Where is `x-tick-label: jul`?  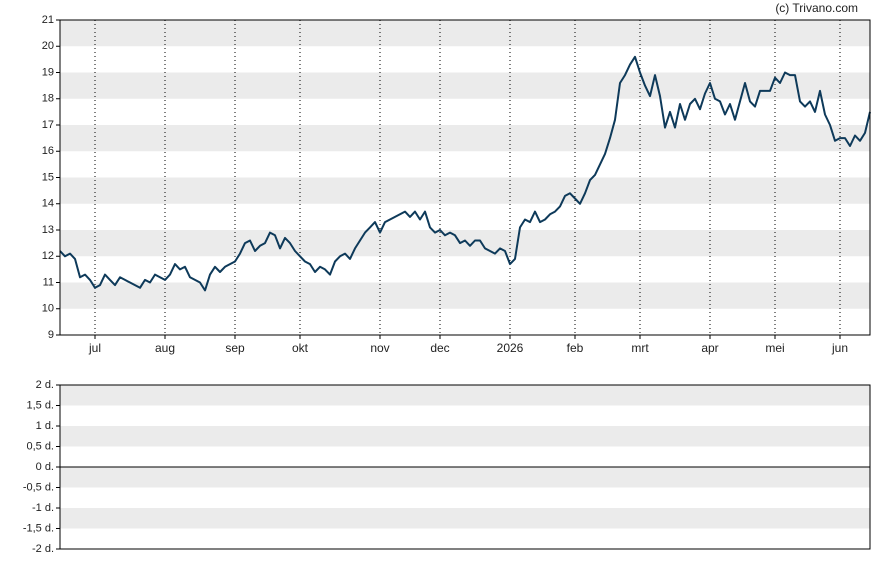 x-tick-label: jul is located at coordinates (94, 348).